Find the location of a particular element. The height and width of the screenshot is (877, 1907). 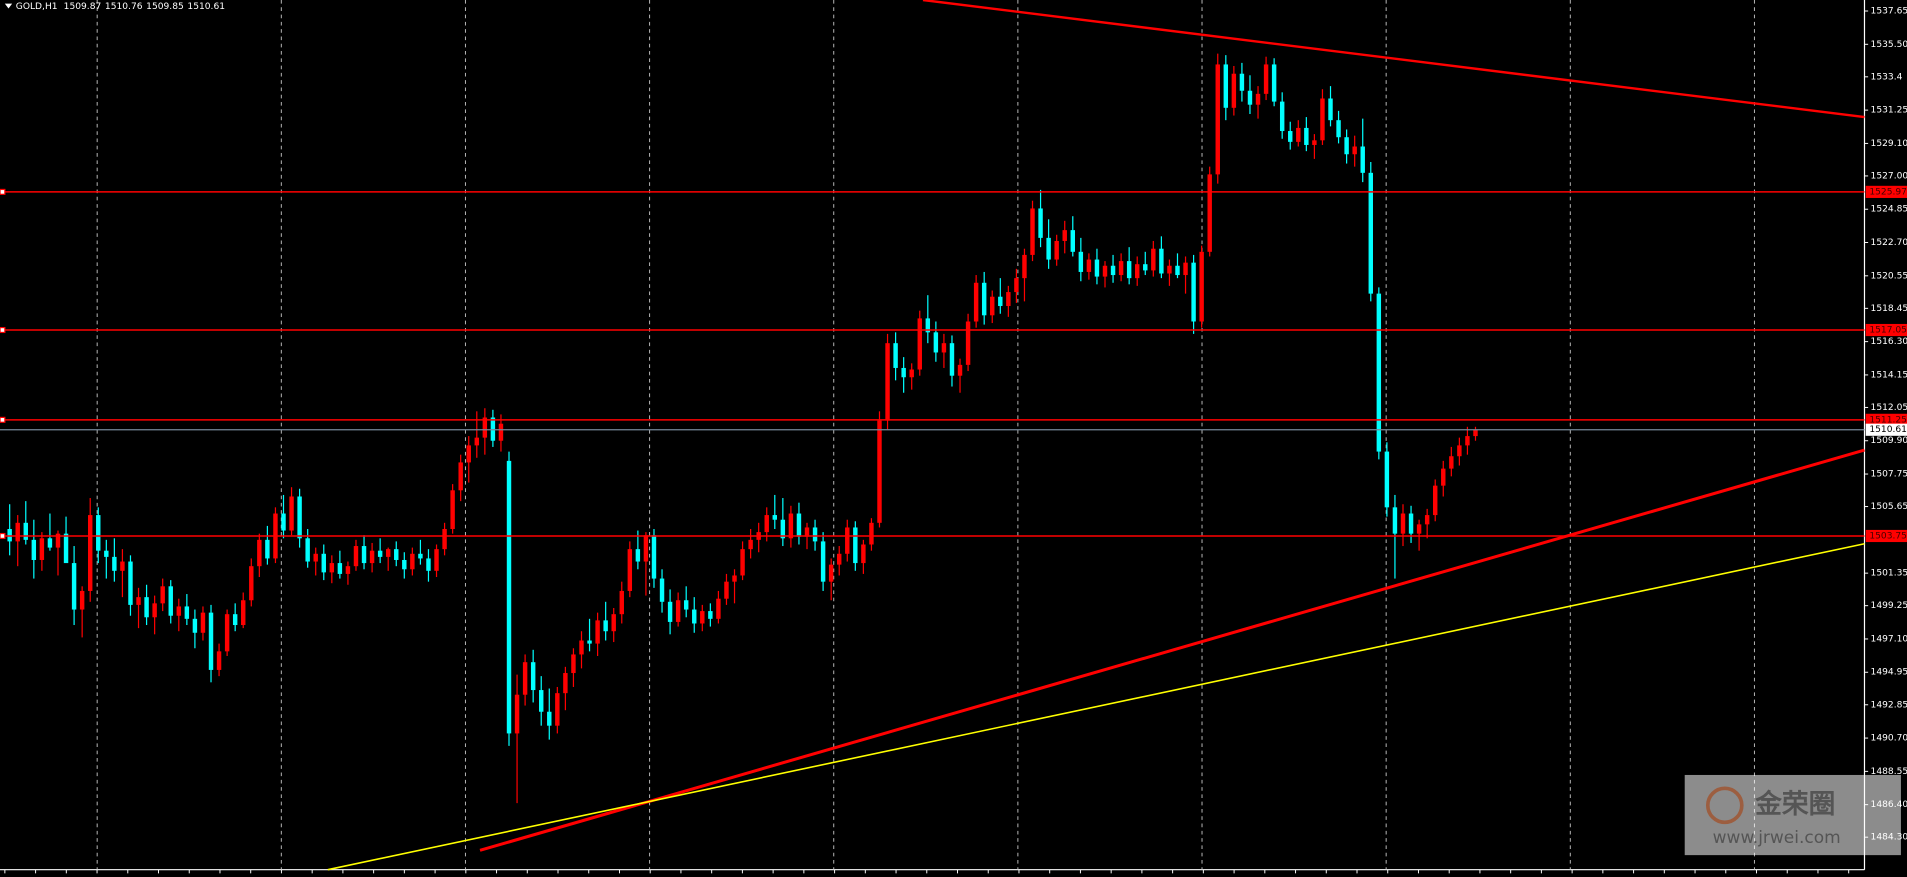

y-tick-label: 1516.30 is located at coordinates (1889, 342).